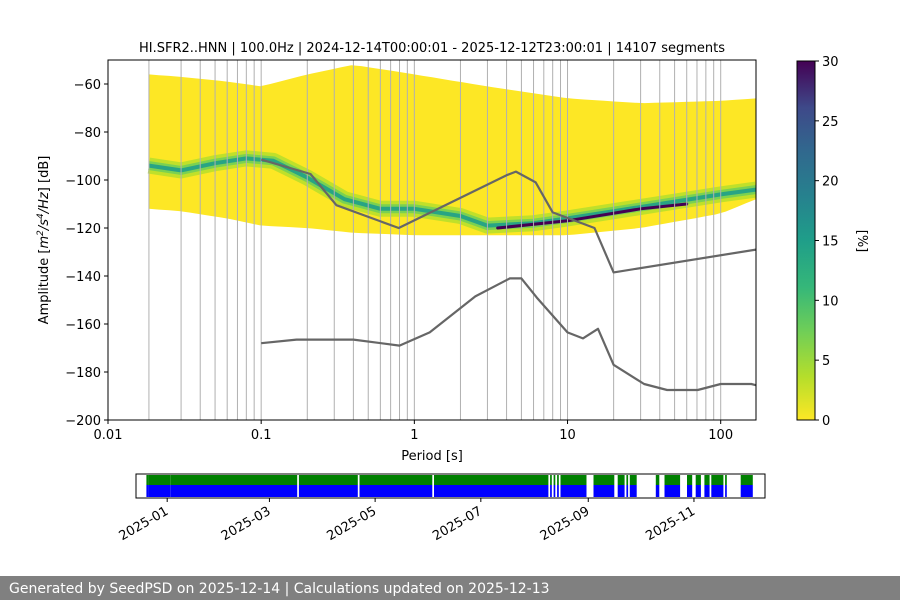  Describe the element at coordinates (44, 240) in the screenshot. I see `y-axis-label: Amplitude [m2/s4/Hz] [dB]` at that location.